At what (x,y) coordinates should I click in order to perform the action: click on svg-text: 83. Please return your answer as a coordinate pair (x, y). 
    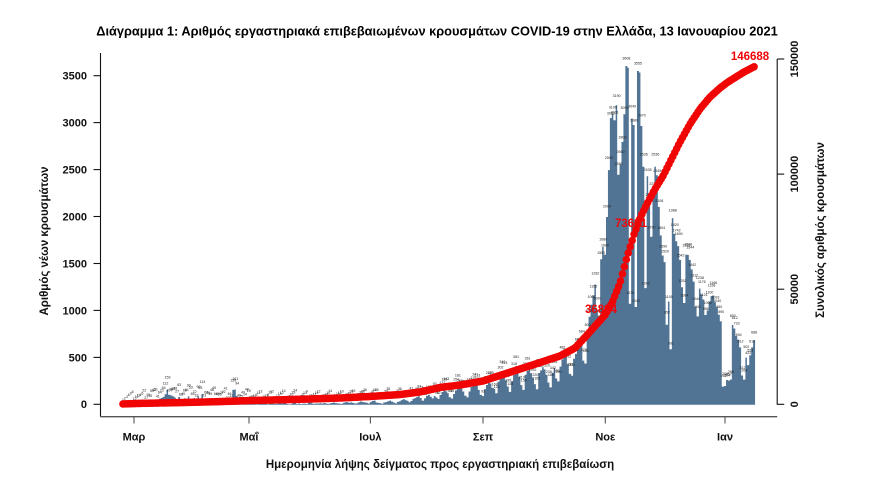
    Looking at the image, I should click on (179, 385).